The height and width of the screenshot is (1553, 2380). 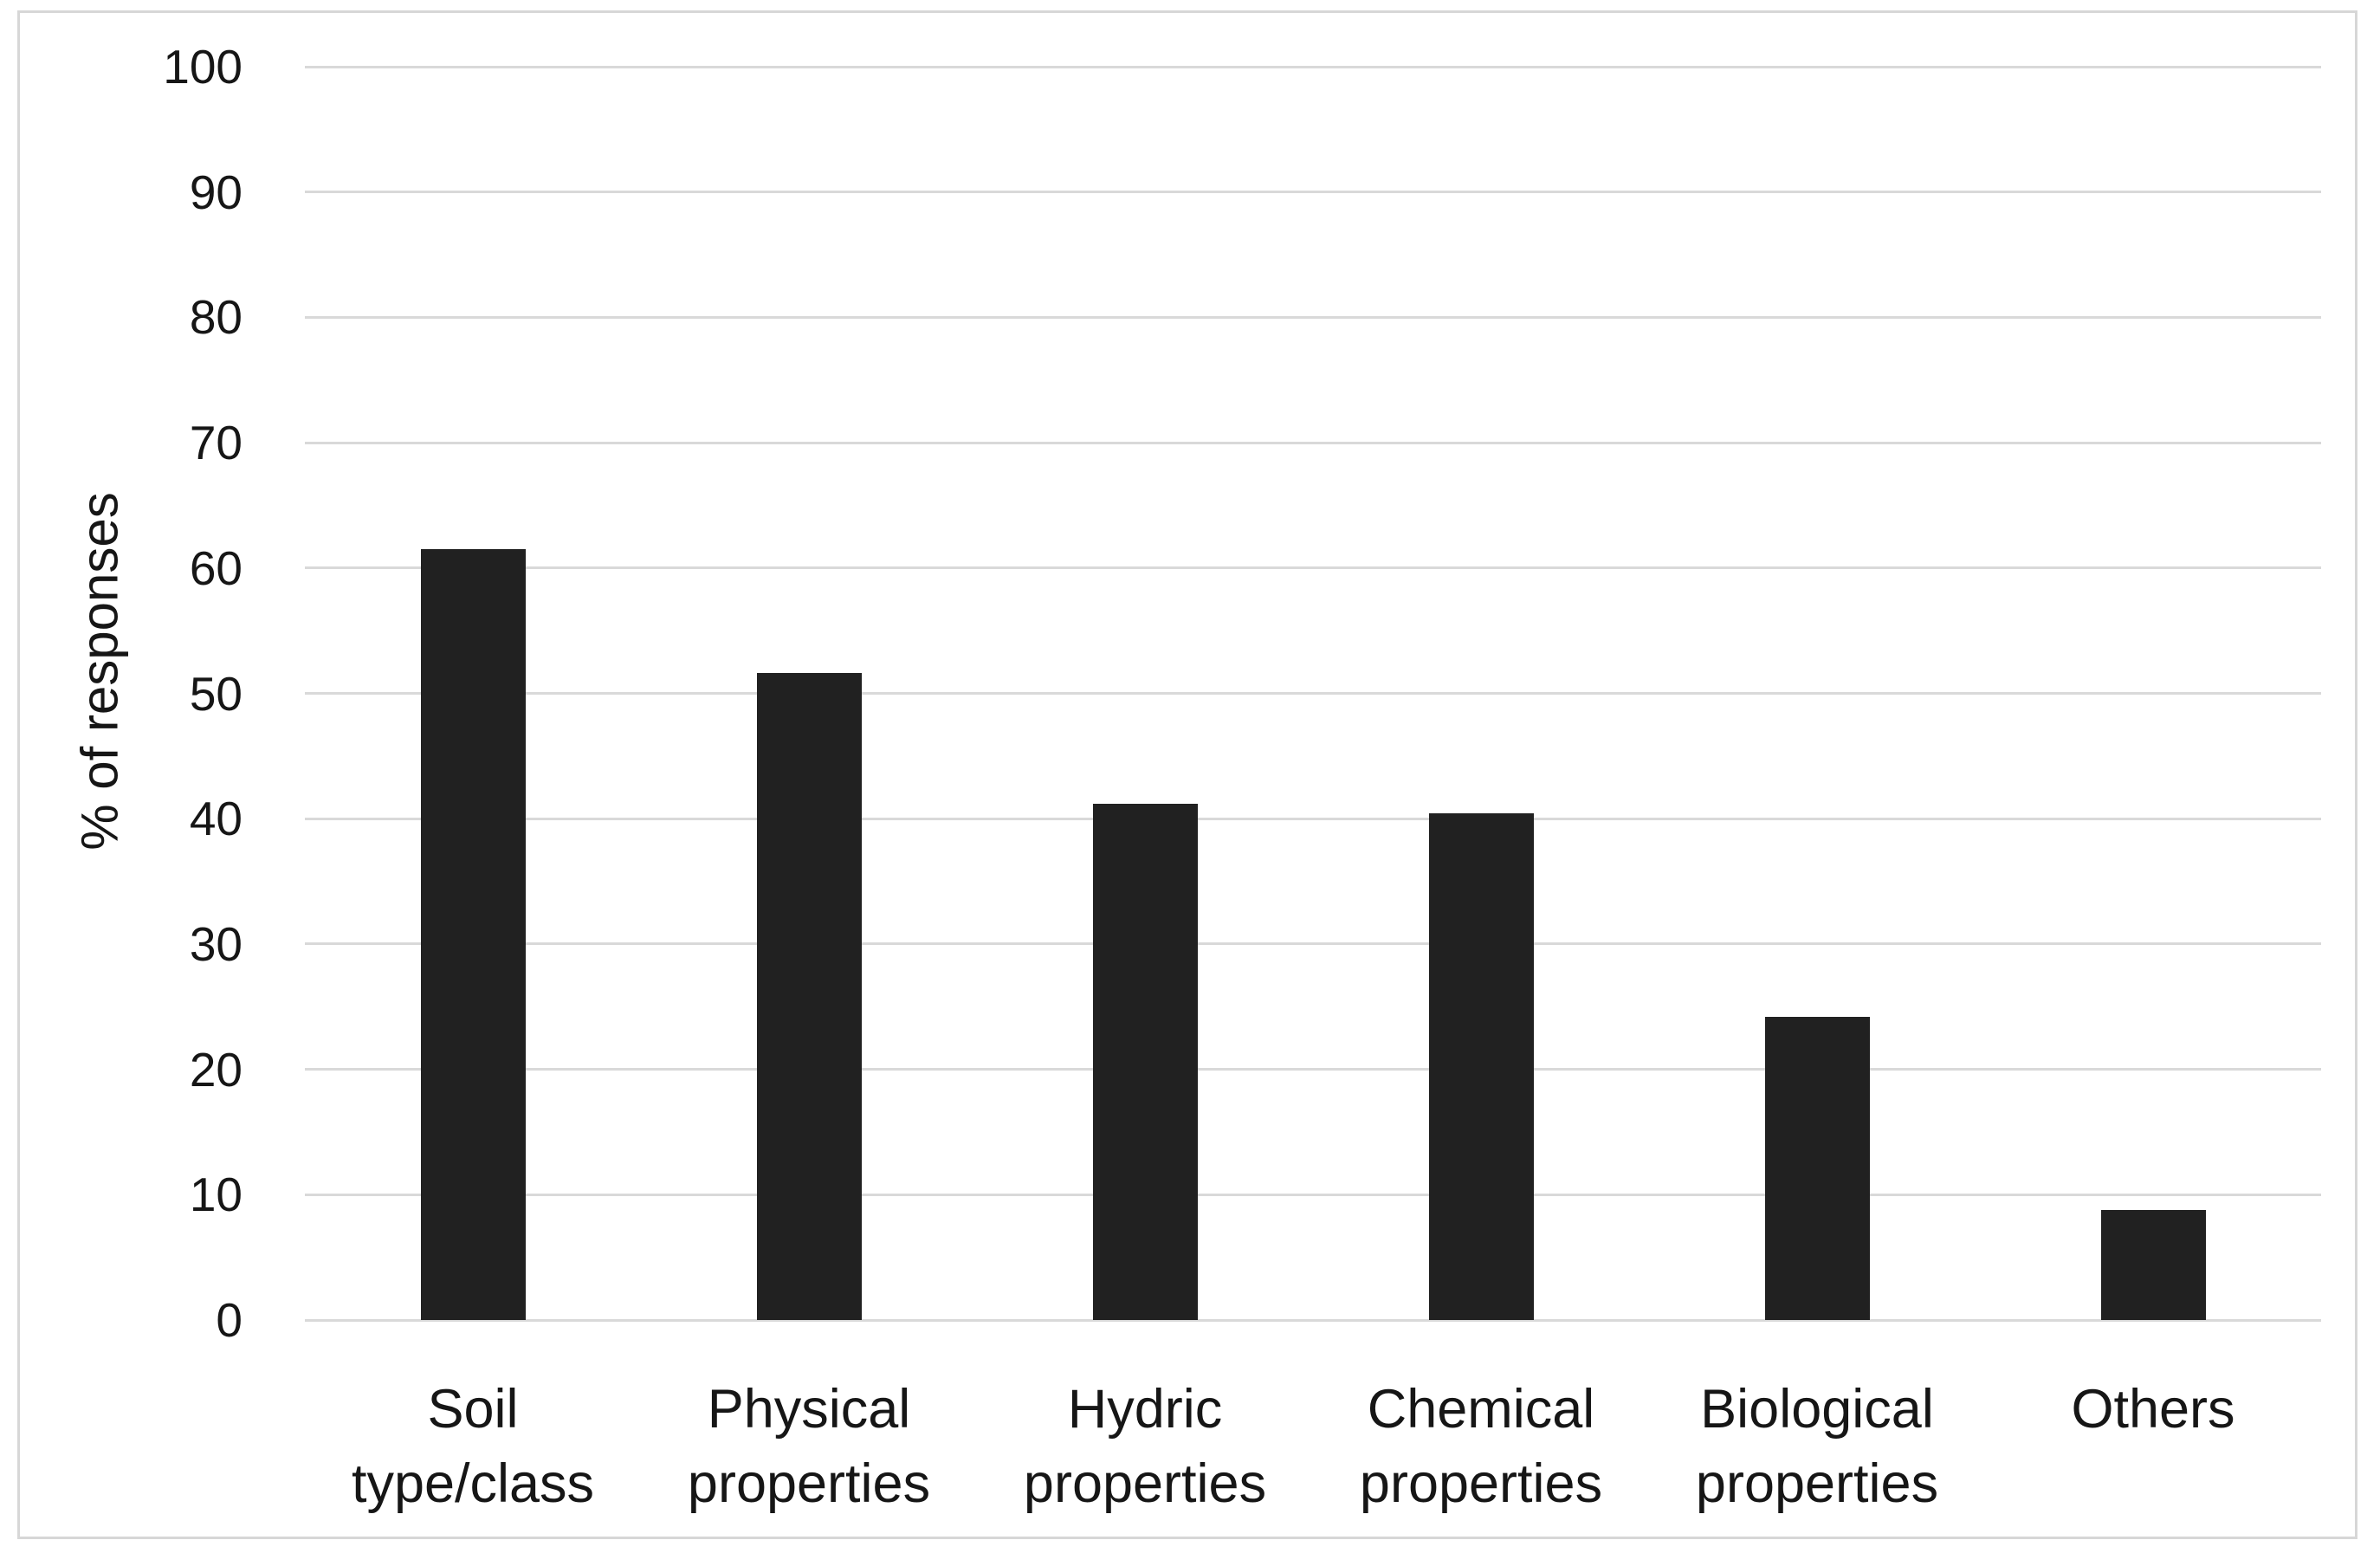 What do you see at coordinates (216, 567) in the screenshot?
I see `y-tick-label-60: 60` at bounding box center [216, 567].